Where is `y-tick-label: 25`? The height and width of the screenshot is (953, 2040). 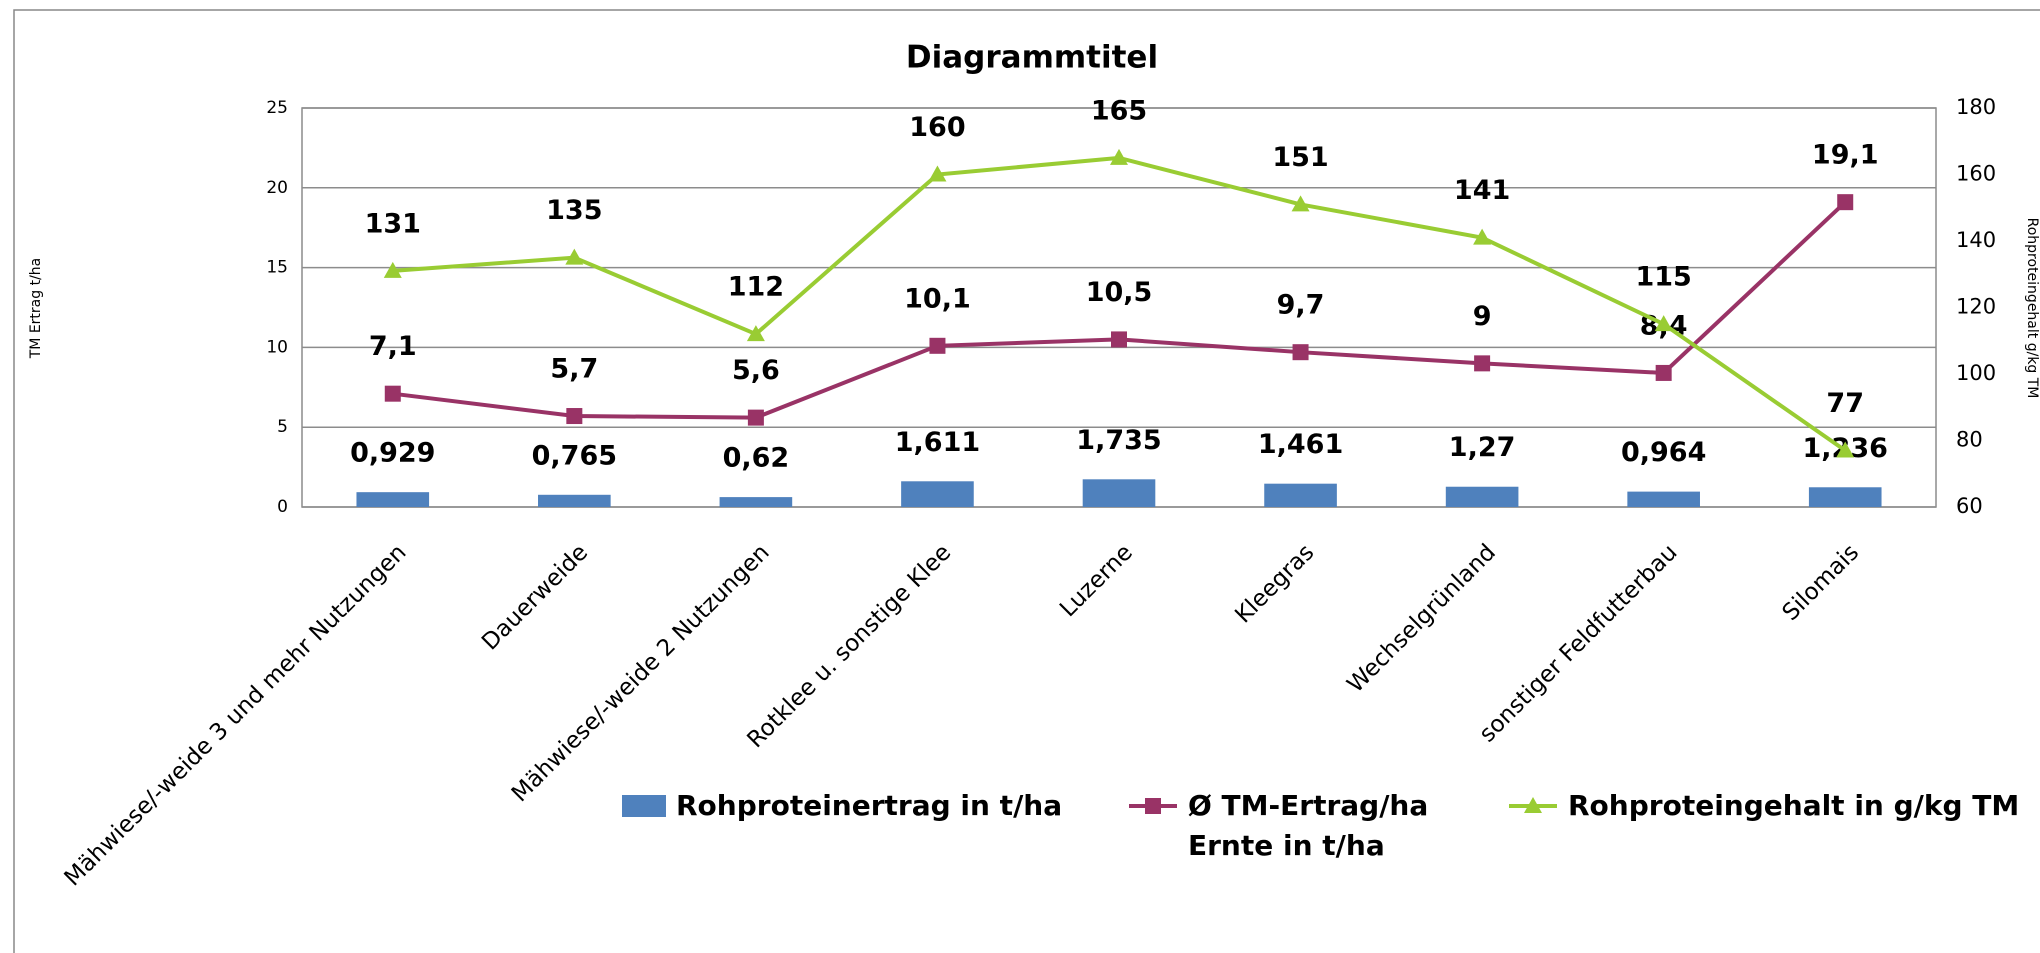 y-tick-label: 25 is located at coordinates (277, 108).